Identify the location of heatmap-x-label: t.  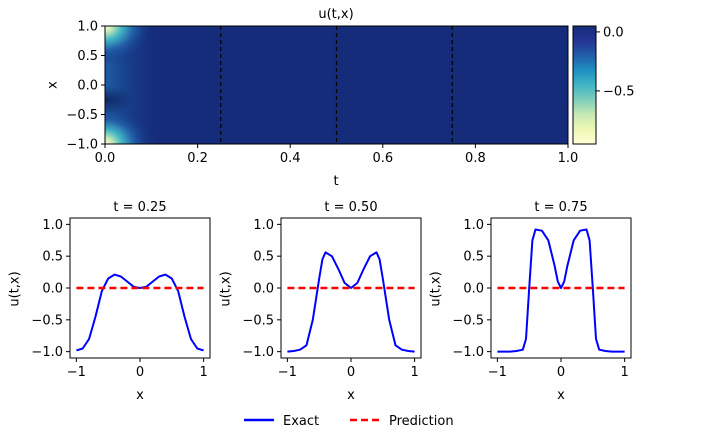
(335, 181).